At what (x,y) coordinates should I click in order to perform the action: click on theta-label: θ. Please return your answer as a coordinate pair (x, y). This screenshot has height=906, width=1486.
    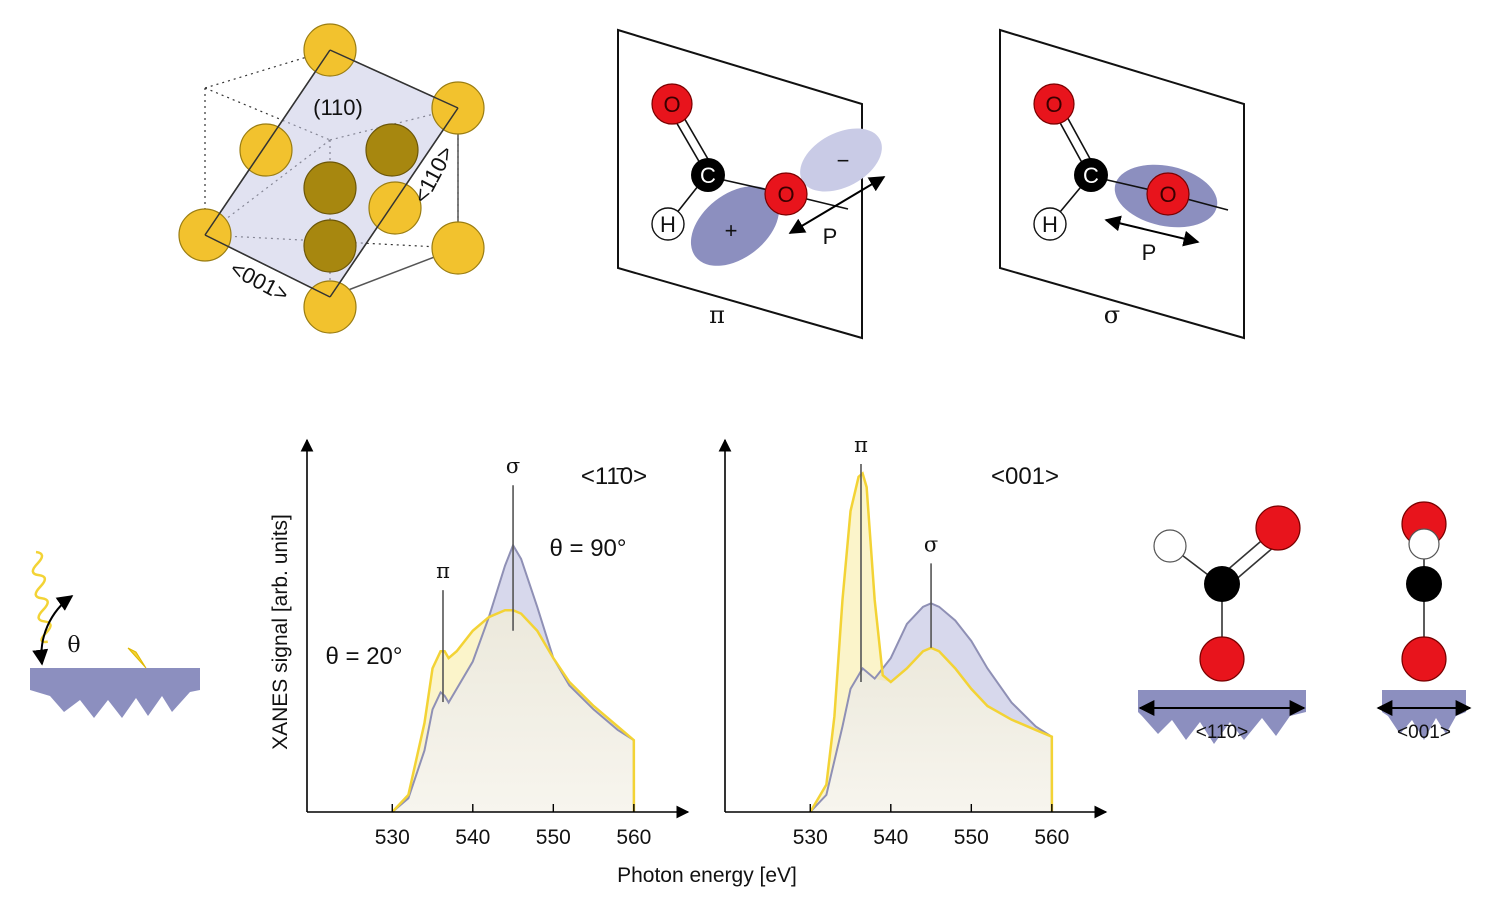
    Looking at the image, I should click on (73, 645).